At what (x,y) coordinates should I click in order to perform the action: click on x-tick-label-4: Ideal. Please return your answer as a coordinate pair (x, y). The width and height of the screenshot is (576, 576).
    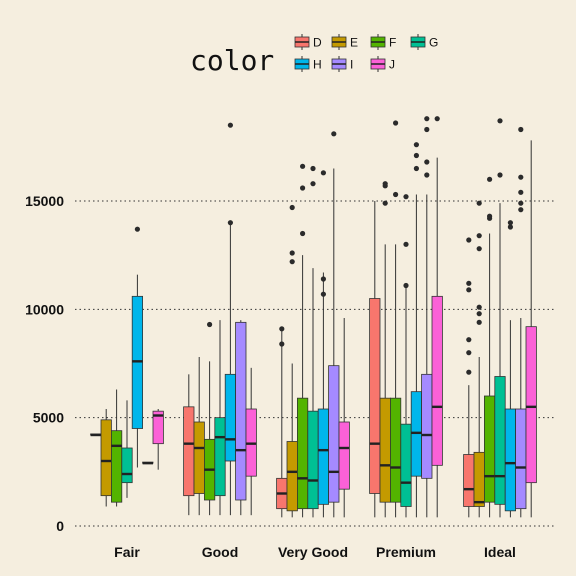
    Looking at the image, I should click on (500, 552).